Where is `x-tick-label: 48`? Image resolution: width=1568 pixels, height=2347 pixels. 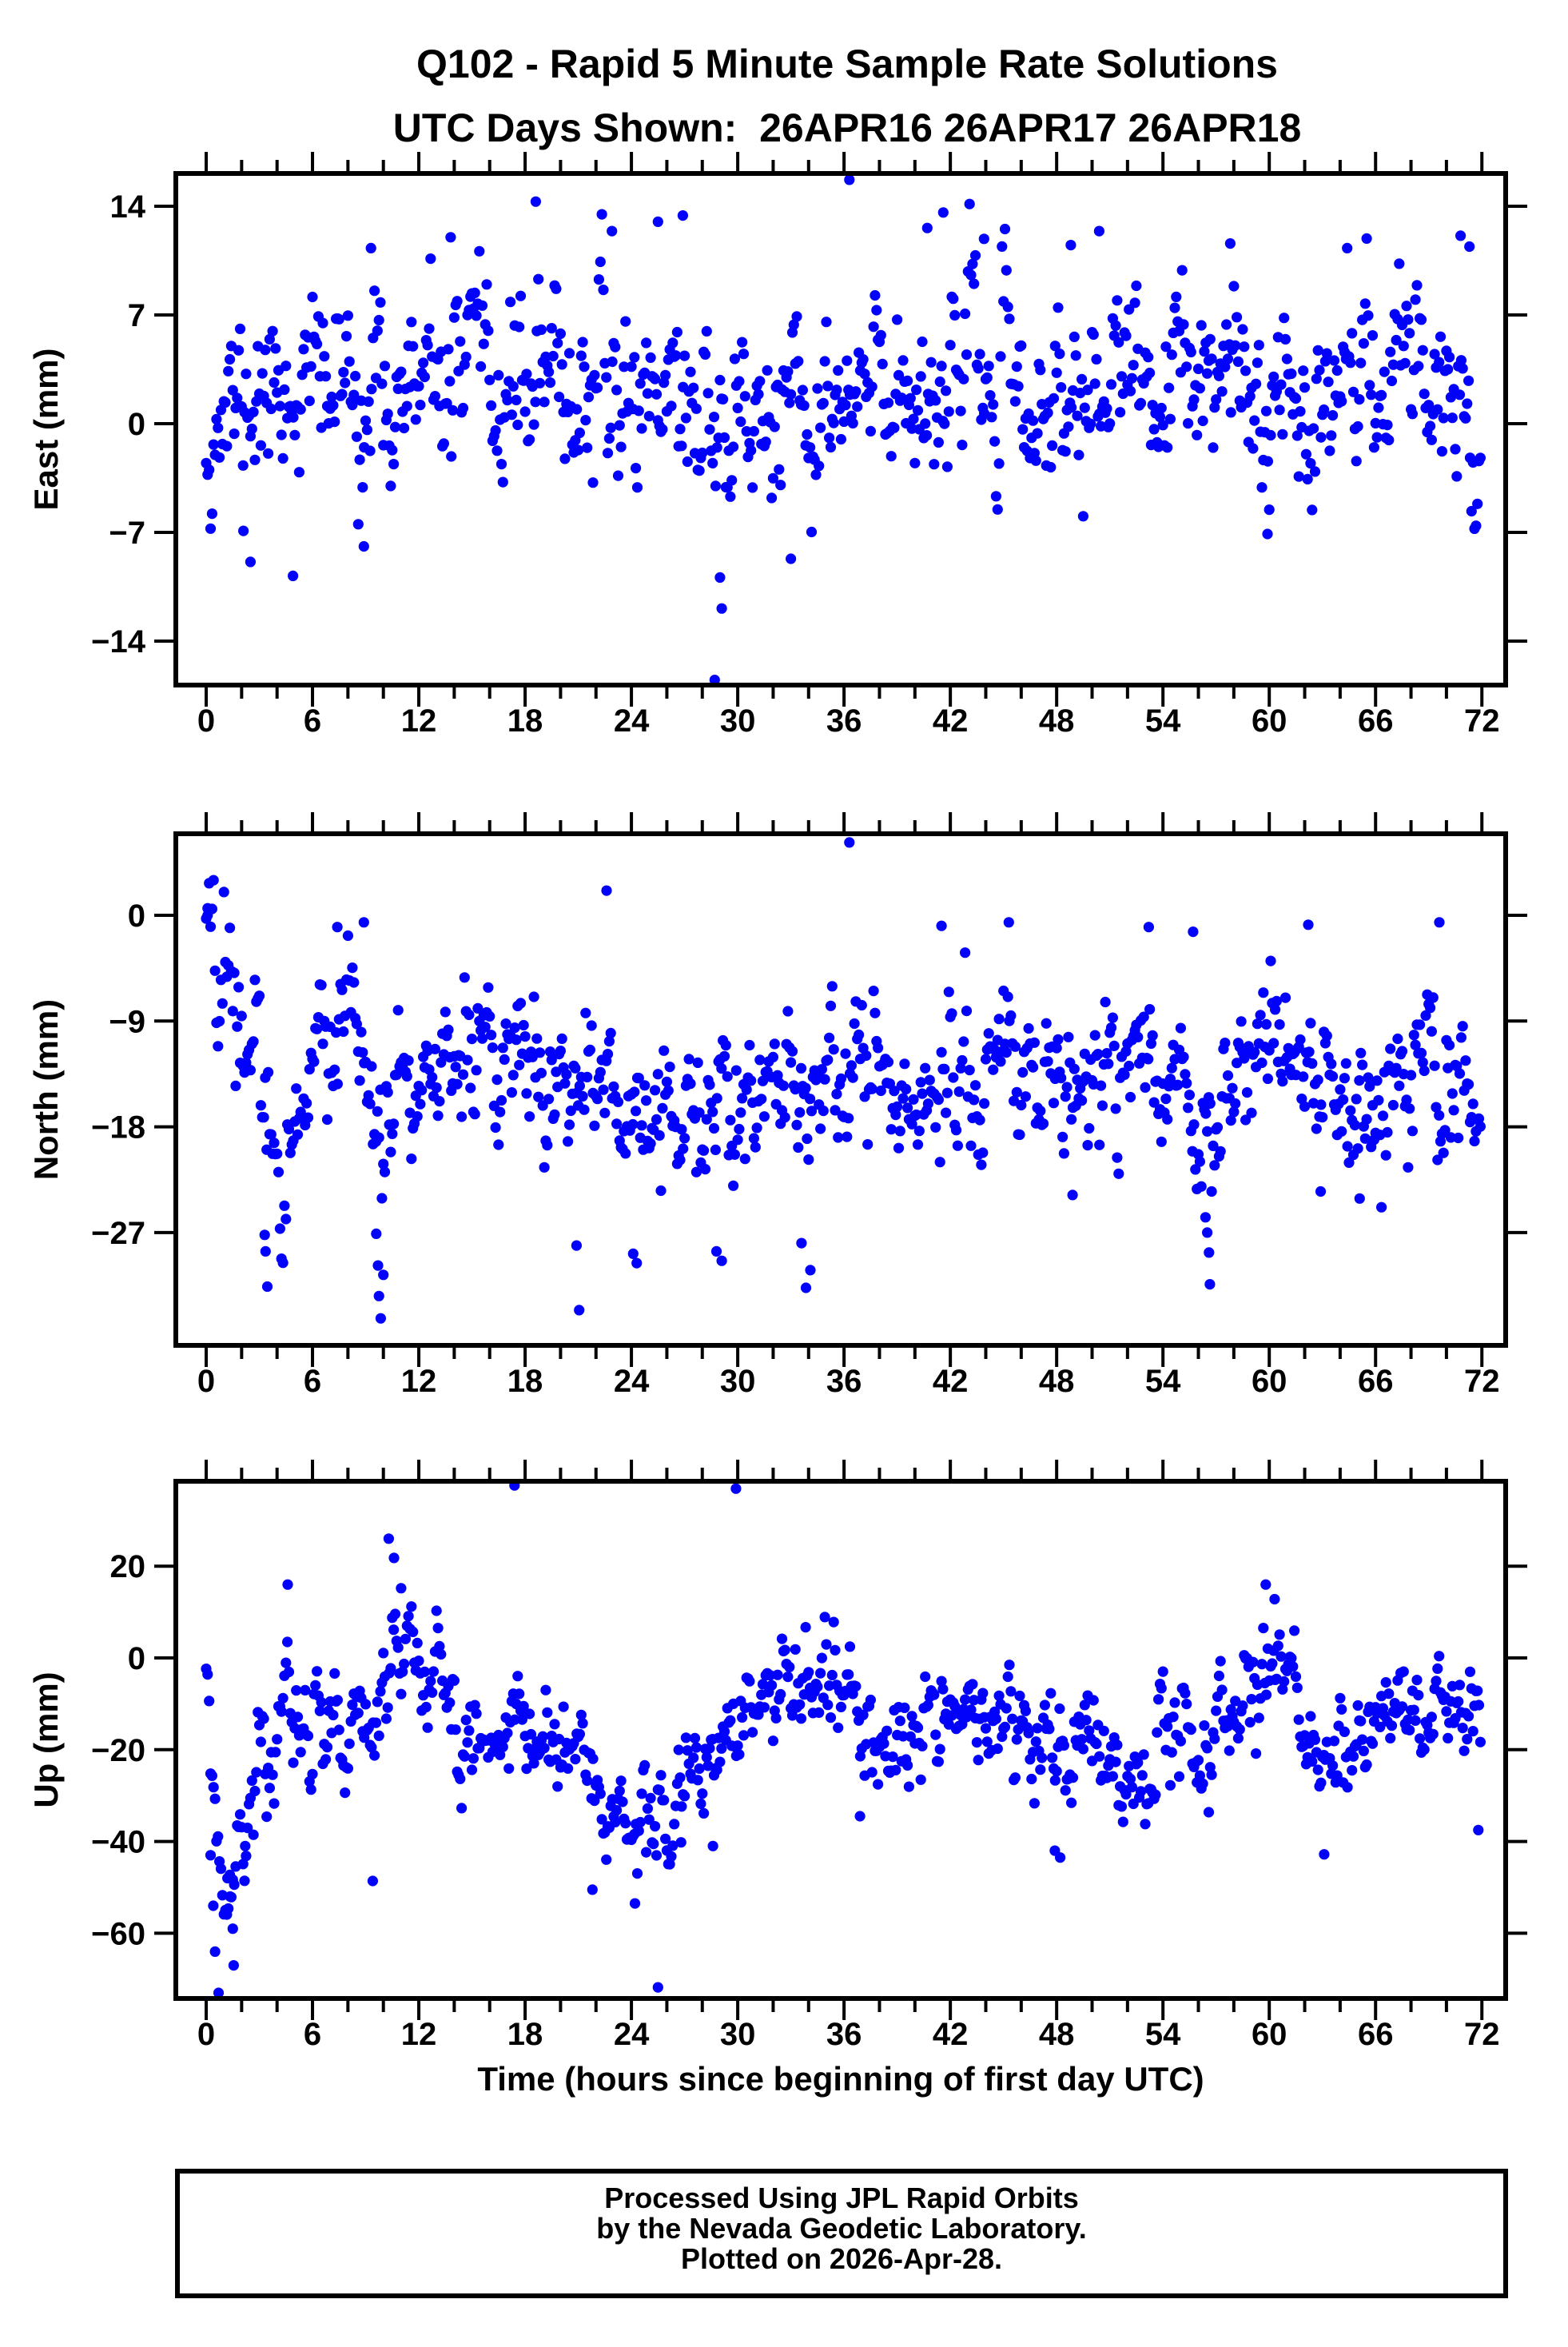 x-tick-label: 48 is located at coordinates (1057, 1382).